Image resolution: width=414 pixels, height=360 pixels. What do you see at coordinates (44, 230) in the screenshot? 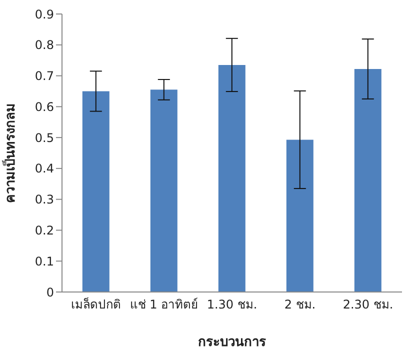
I see `y-tick-label: 0.2` at bounding box center [44, 230].